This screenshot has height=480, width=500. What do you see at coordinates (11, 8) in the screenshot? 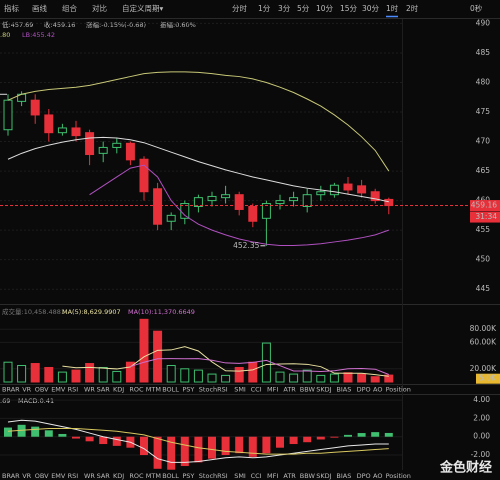
I see `toolbar-item: 指标` at bounding box center [11, 8].